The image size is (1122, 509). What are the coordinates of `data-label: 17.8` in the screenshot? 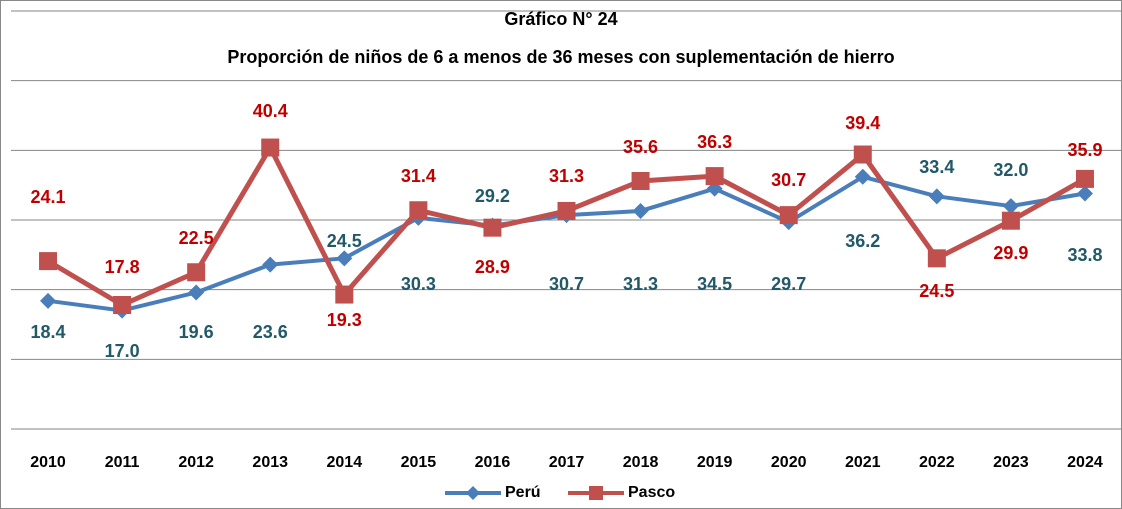 It's located at (122, 267).